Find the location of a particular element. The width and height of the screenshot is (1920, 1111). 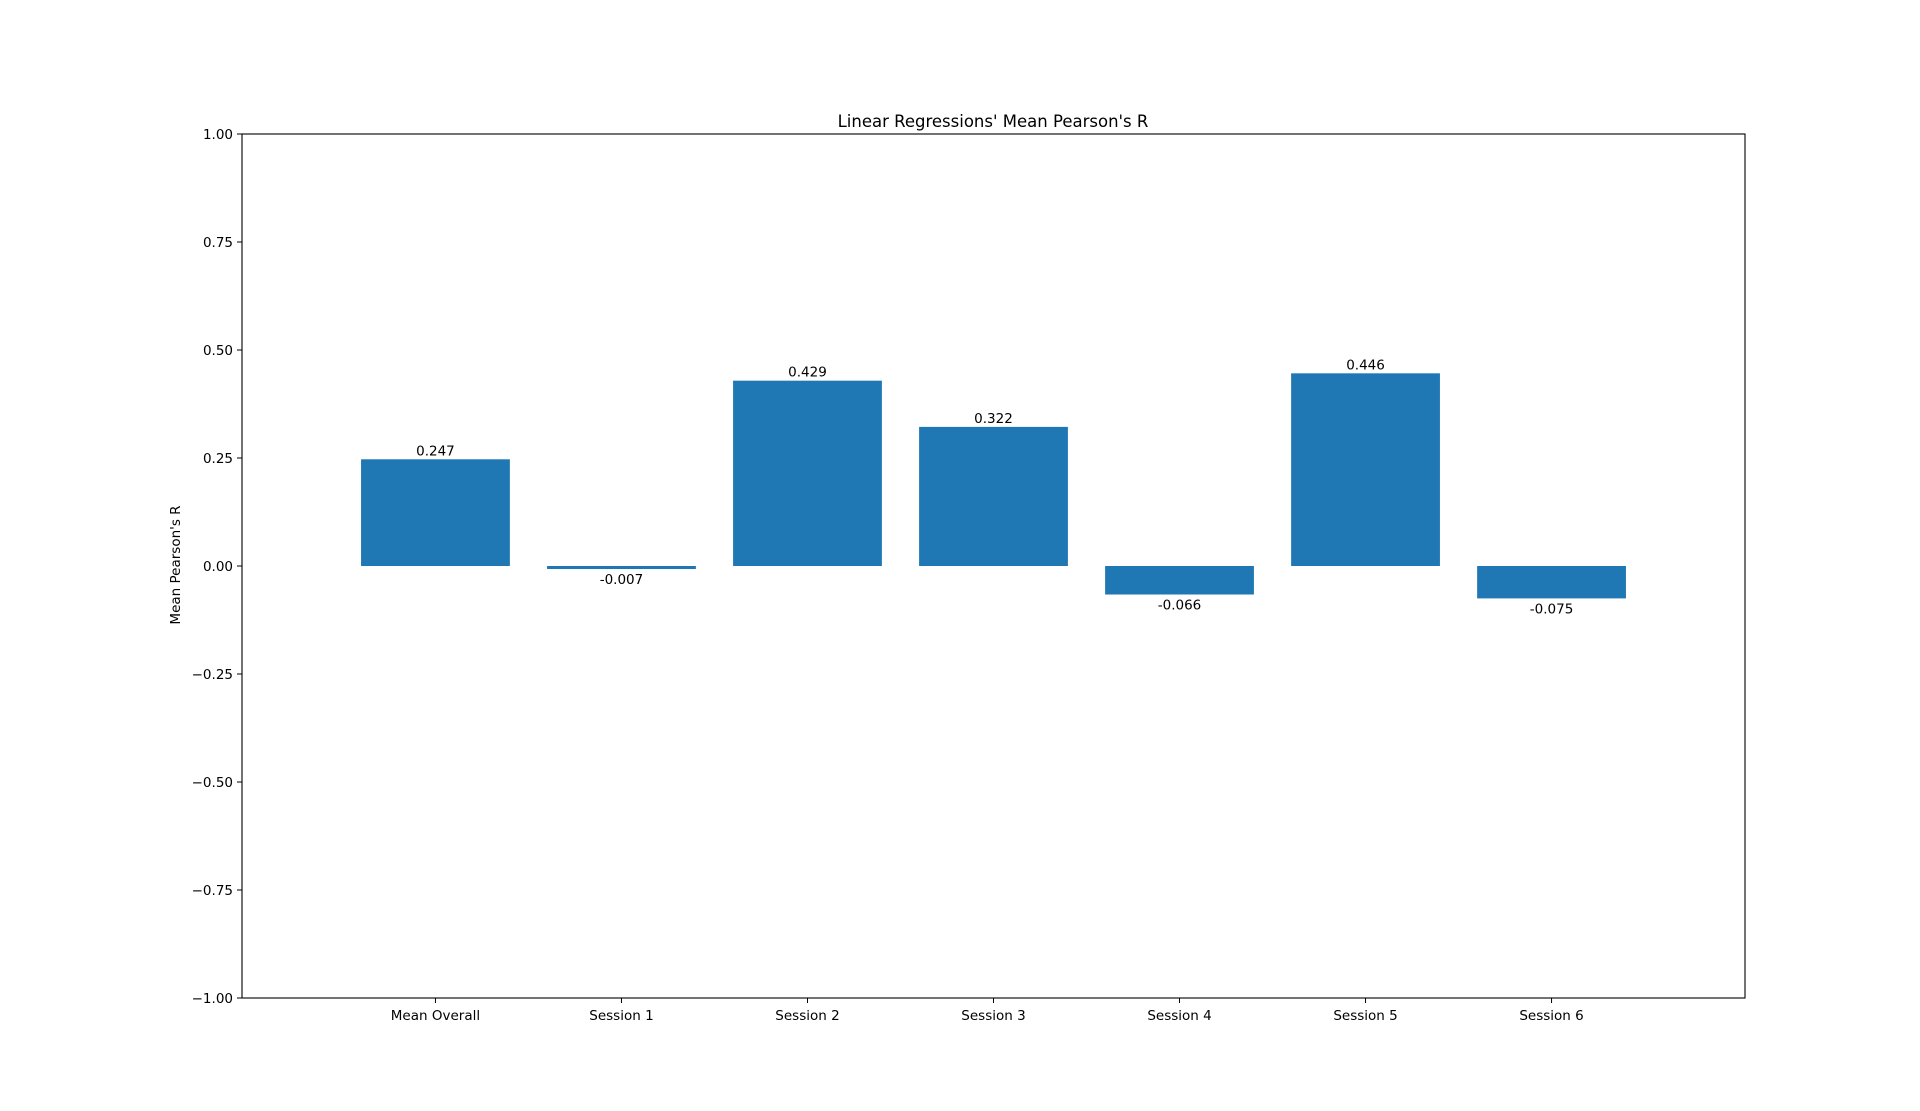

x-tick-label: Session 6 is located at coordinates (1551, 1016).